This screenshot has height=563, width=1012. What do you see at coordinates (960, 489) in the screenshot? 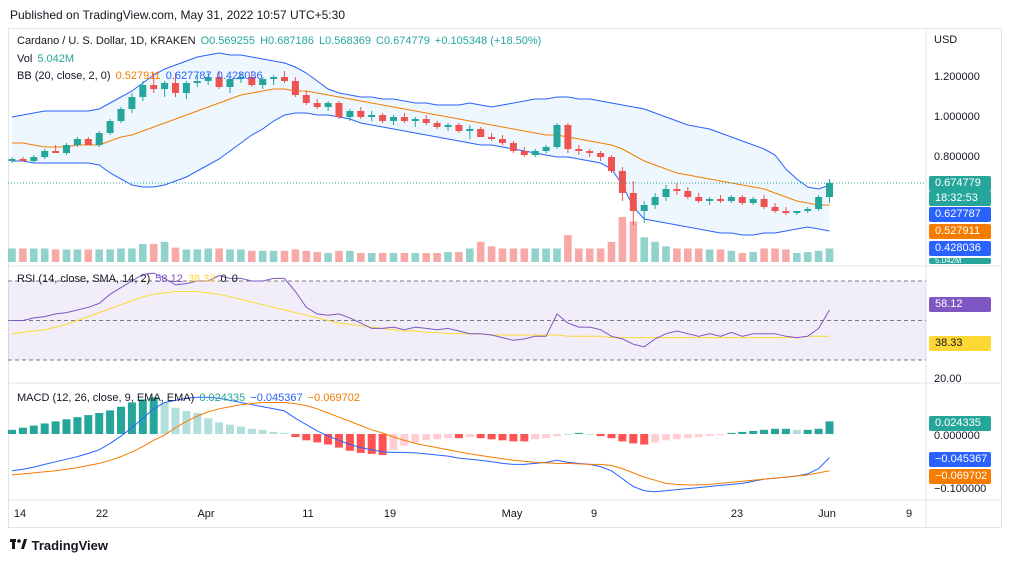
I see `macd-tick: −0.100000` at bounding box center [960, 489].